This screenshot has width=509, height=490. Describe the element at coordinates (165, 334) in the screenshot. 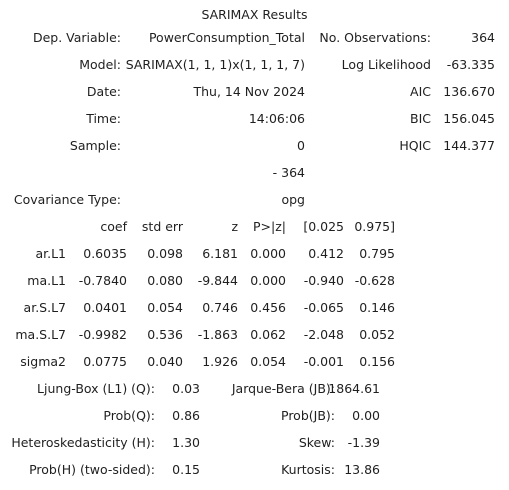

I see `table-cell: 0.536` at that location.